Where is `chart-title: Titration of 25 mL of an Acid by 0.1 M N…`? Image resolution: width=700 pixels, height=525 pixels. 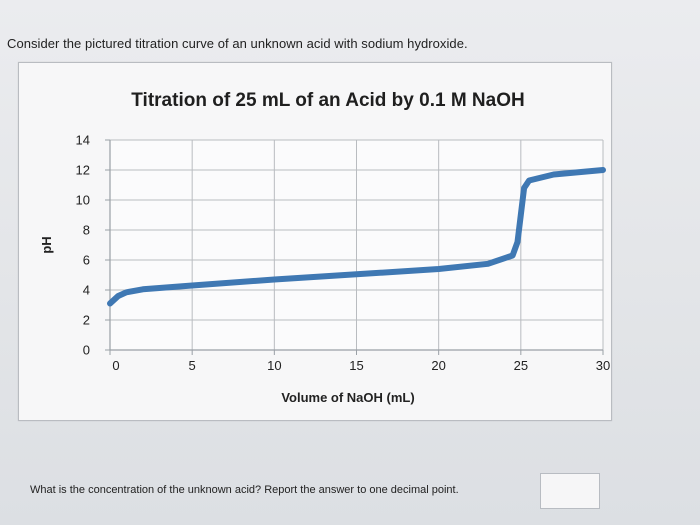
chart-title: Titration of 25 mL of an Acid by 0.1 M N… is located at coordinates (327, 100).